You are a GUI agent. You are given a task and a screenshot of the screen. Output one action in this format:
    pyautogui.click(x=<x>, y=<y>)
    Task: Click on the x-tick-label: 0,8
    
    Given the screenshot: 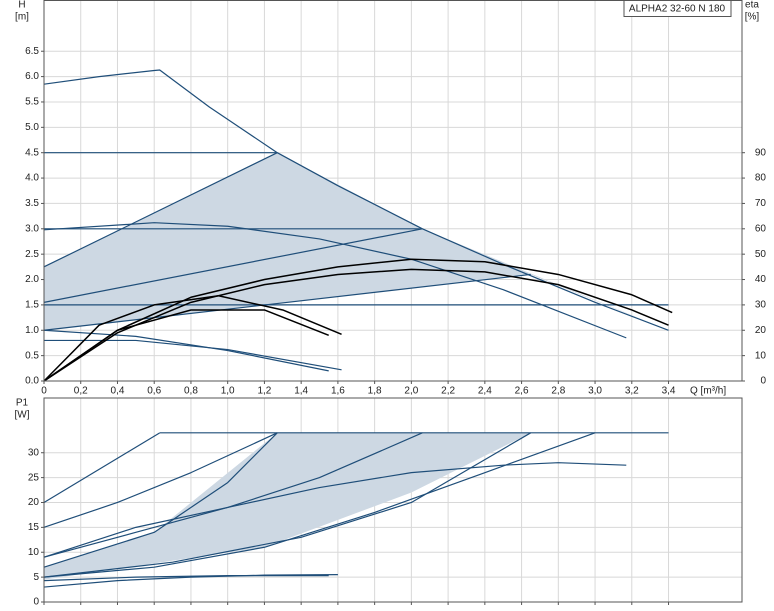 What is the action you would take?
    pyautogui.click(x=191, y=391)
    